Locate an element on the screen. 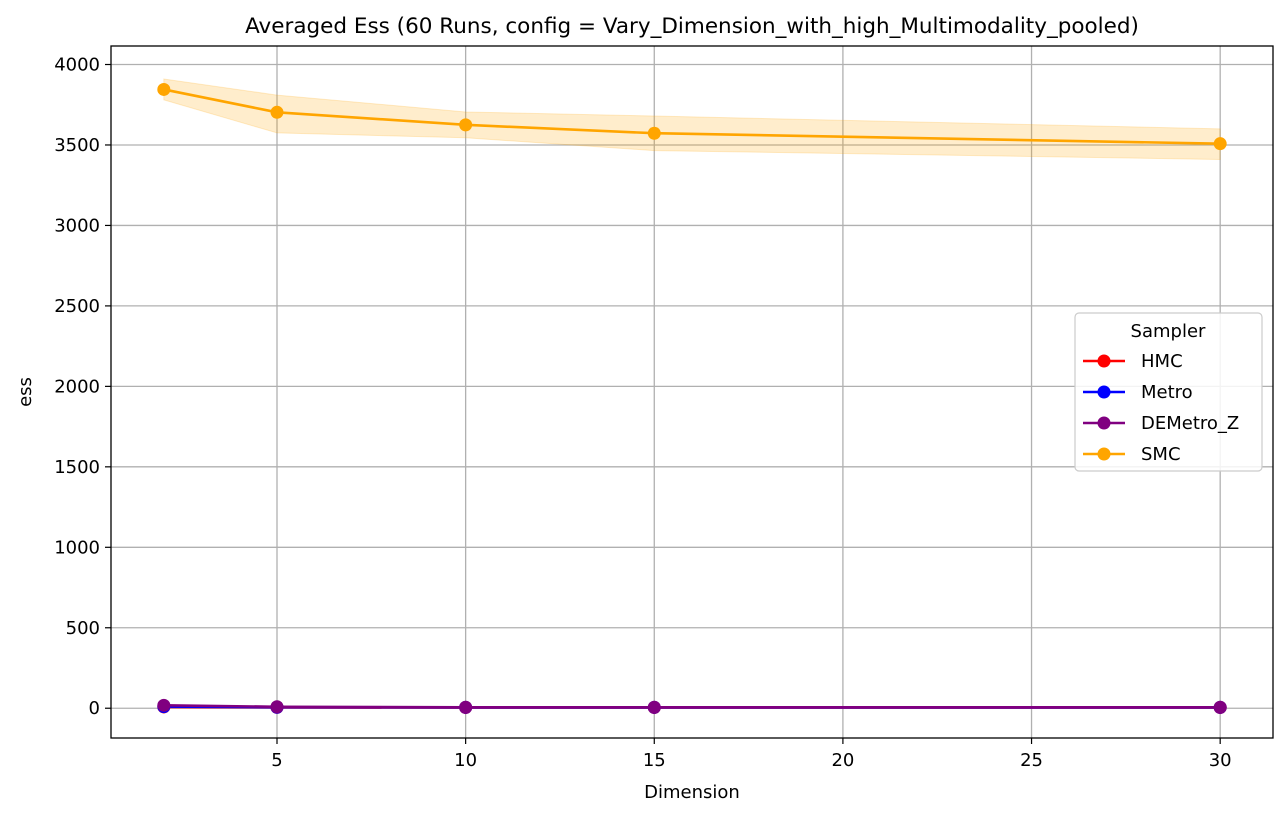 This screenshot has height=817, width=1288. y-tick-label: 0 is located at coordinates (94, 708).